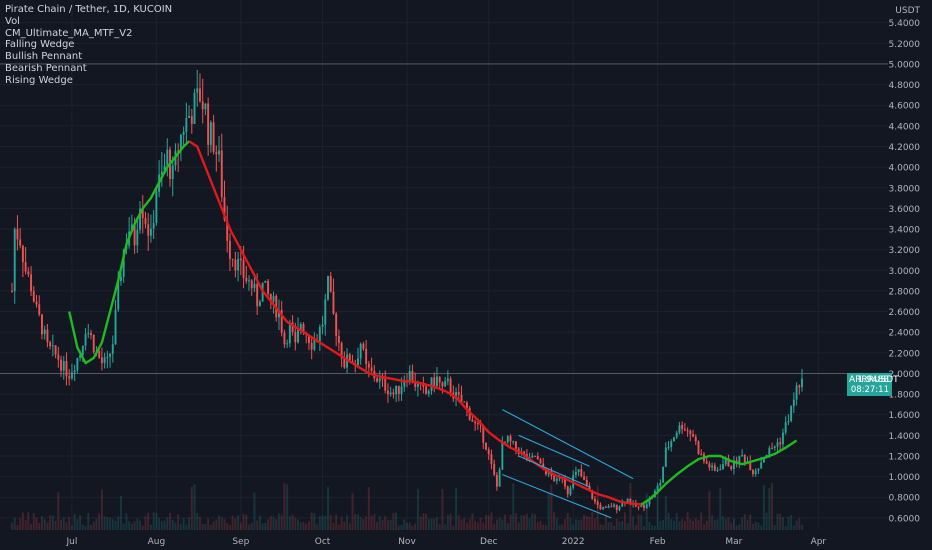 This screenshot has height=550, width=932. Describe the element at coordinates (69, 33) in the screenshot. I see `indicator-ma: CM_Ultimate_MA_MTF_V2` at that location.